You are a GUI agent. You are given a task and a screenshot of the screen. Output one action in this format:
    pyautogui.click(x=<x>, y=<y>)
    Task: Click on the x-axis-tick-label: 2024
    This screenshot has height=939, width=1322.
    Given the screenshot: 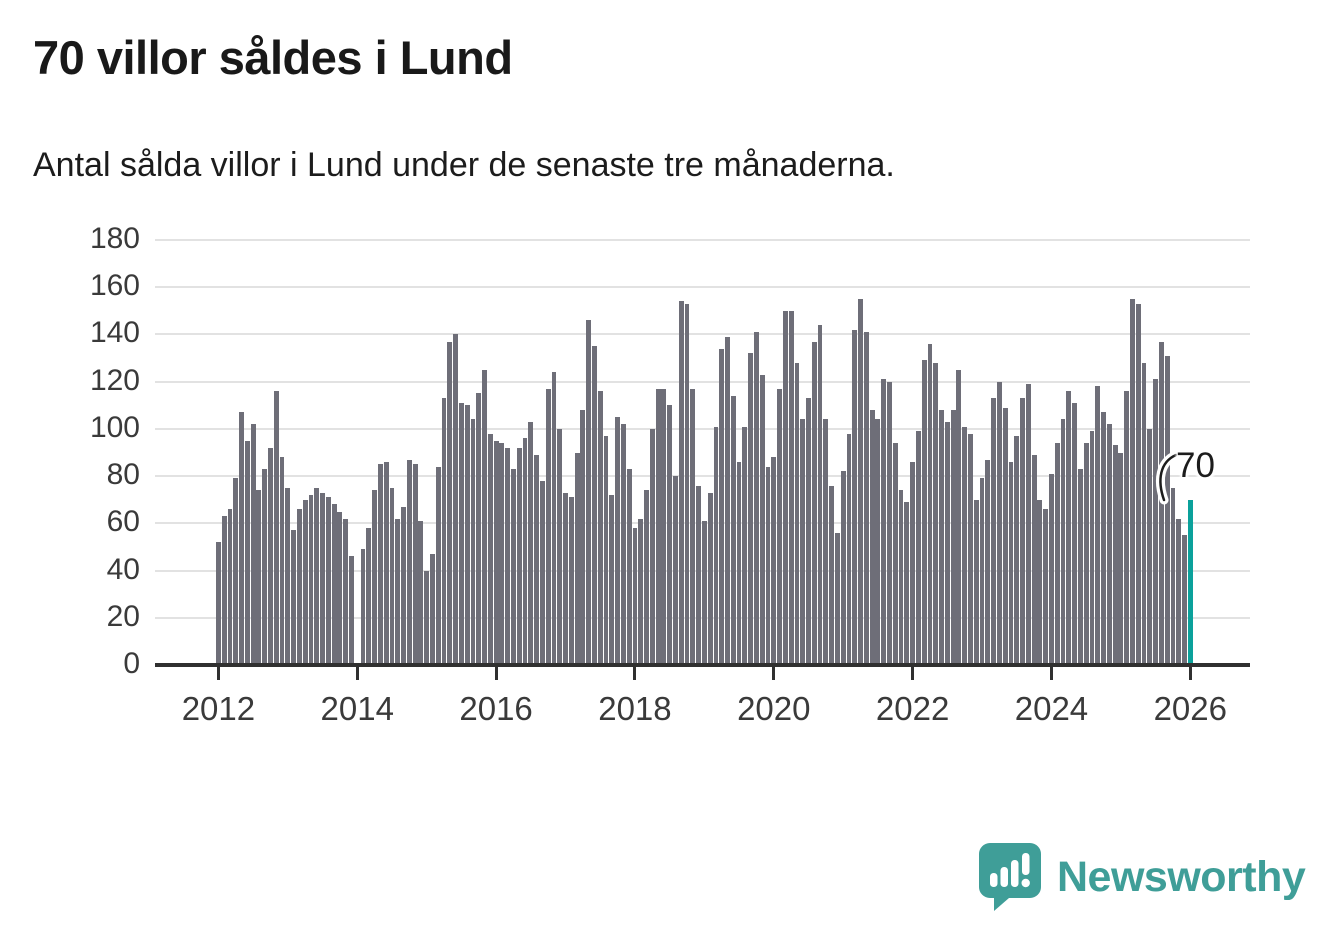 What is the action you would take?
    pyautogui.click(x=1051, y=708)
    